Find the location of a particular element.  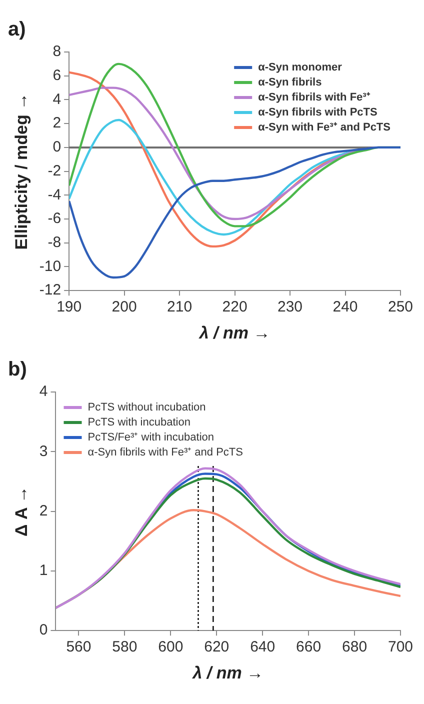

y-tick-label: -2 is located at coordinates (55, 171).